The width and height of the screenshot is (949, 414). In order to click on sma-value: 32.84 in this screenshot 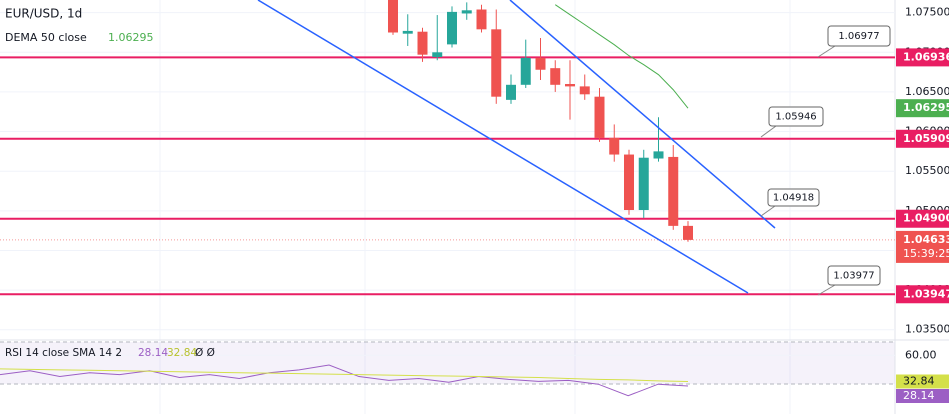, I will do `click(182, 353)`.